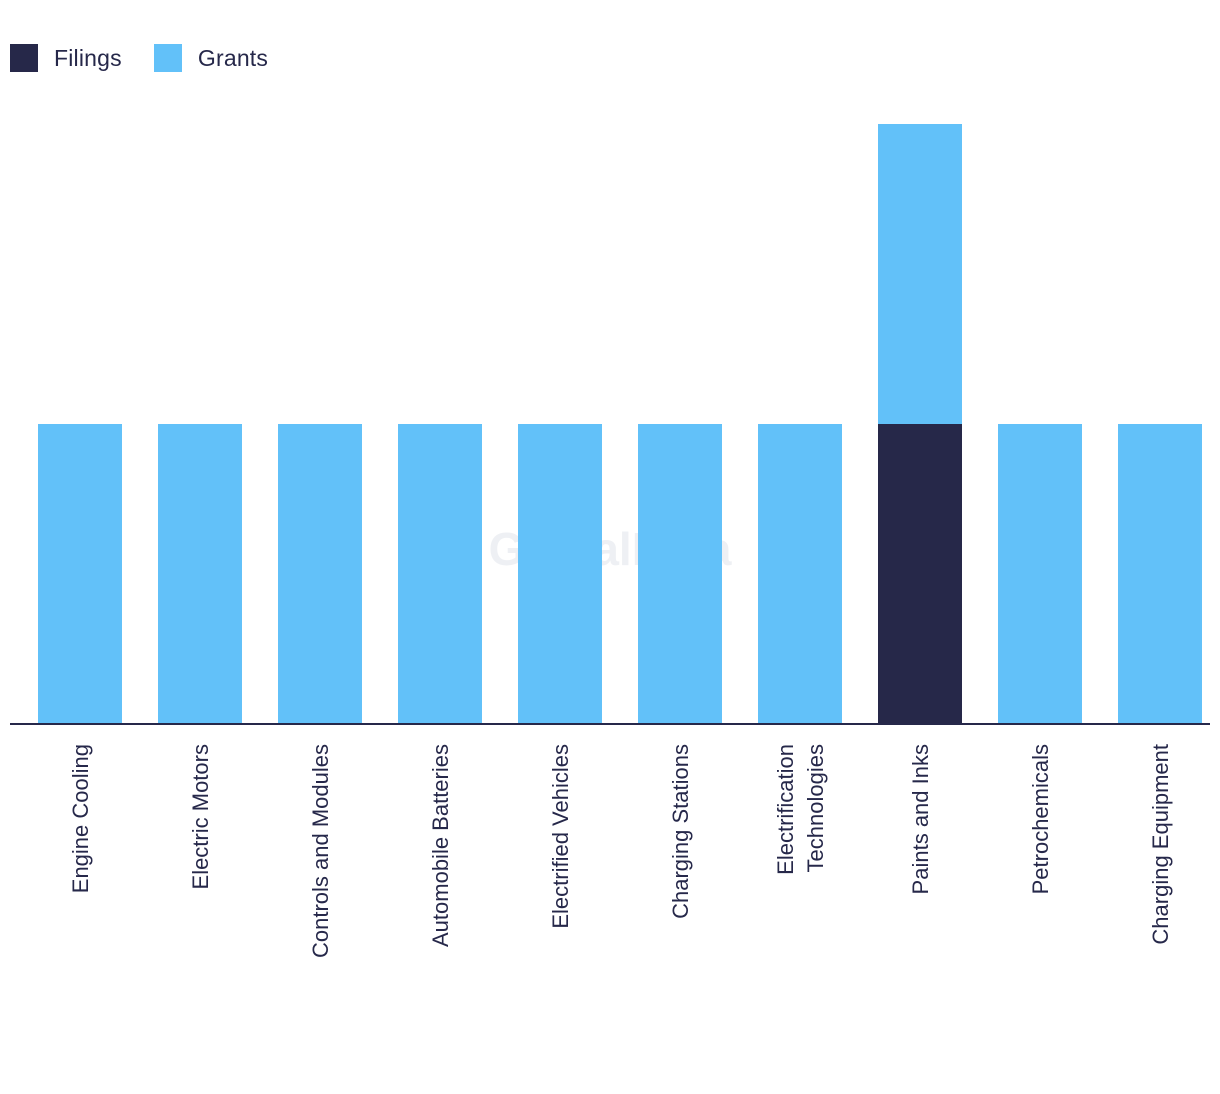 This screenshot has width=1220, height=1094. Describe the element at coordinates (785, 809) in the screenshot. I see `x-tick-label-line: Electrification` at that location.